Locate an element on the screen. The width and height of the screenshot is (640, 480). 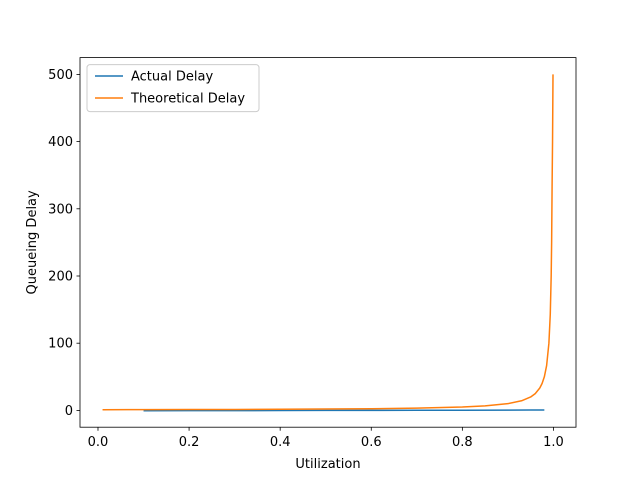
x-tick-label: 0.2 is located at coordinates (189, 442).